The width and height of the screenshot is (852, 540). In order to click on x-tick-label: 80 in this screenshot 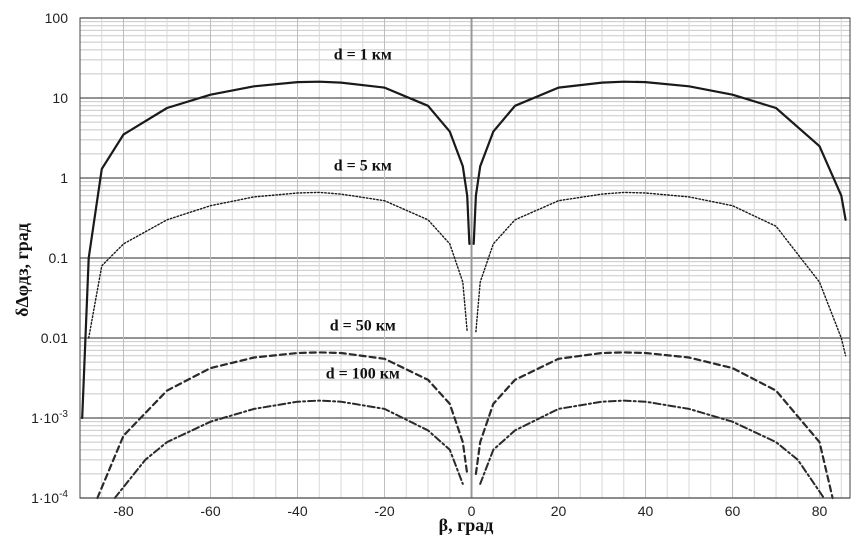, I will do `click(820, 511)`.